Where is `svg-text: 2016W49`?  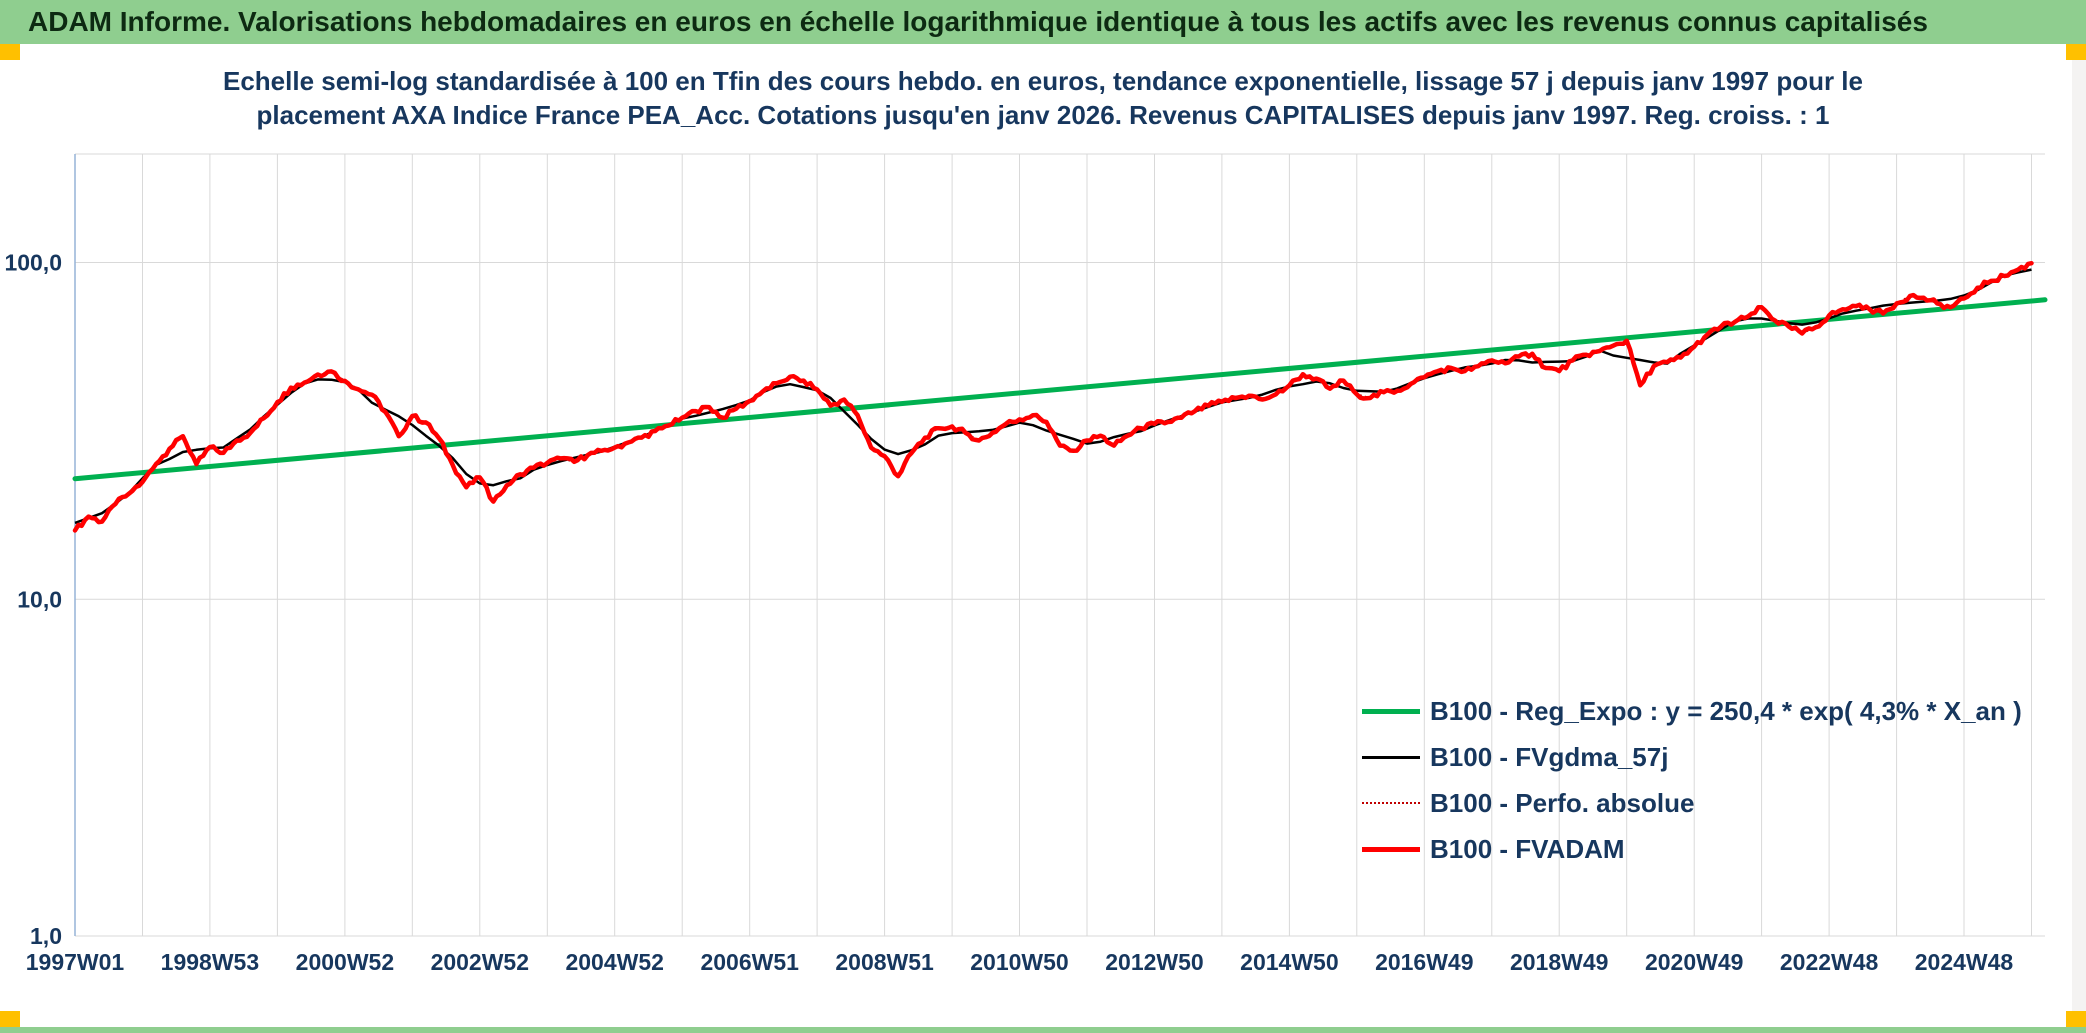
svg-text: 2016W49 is located at coordinates (1424, 962).